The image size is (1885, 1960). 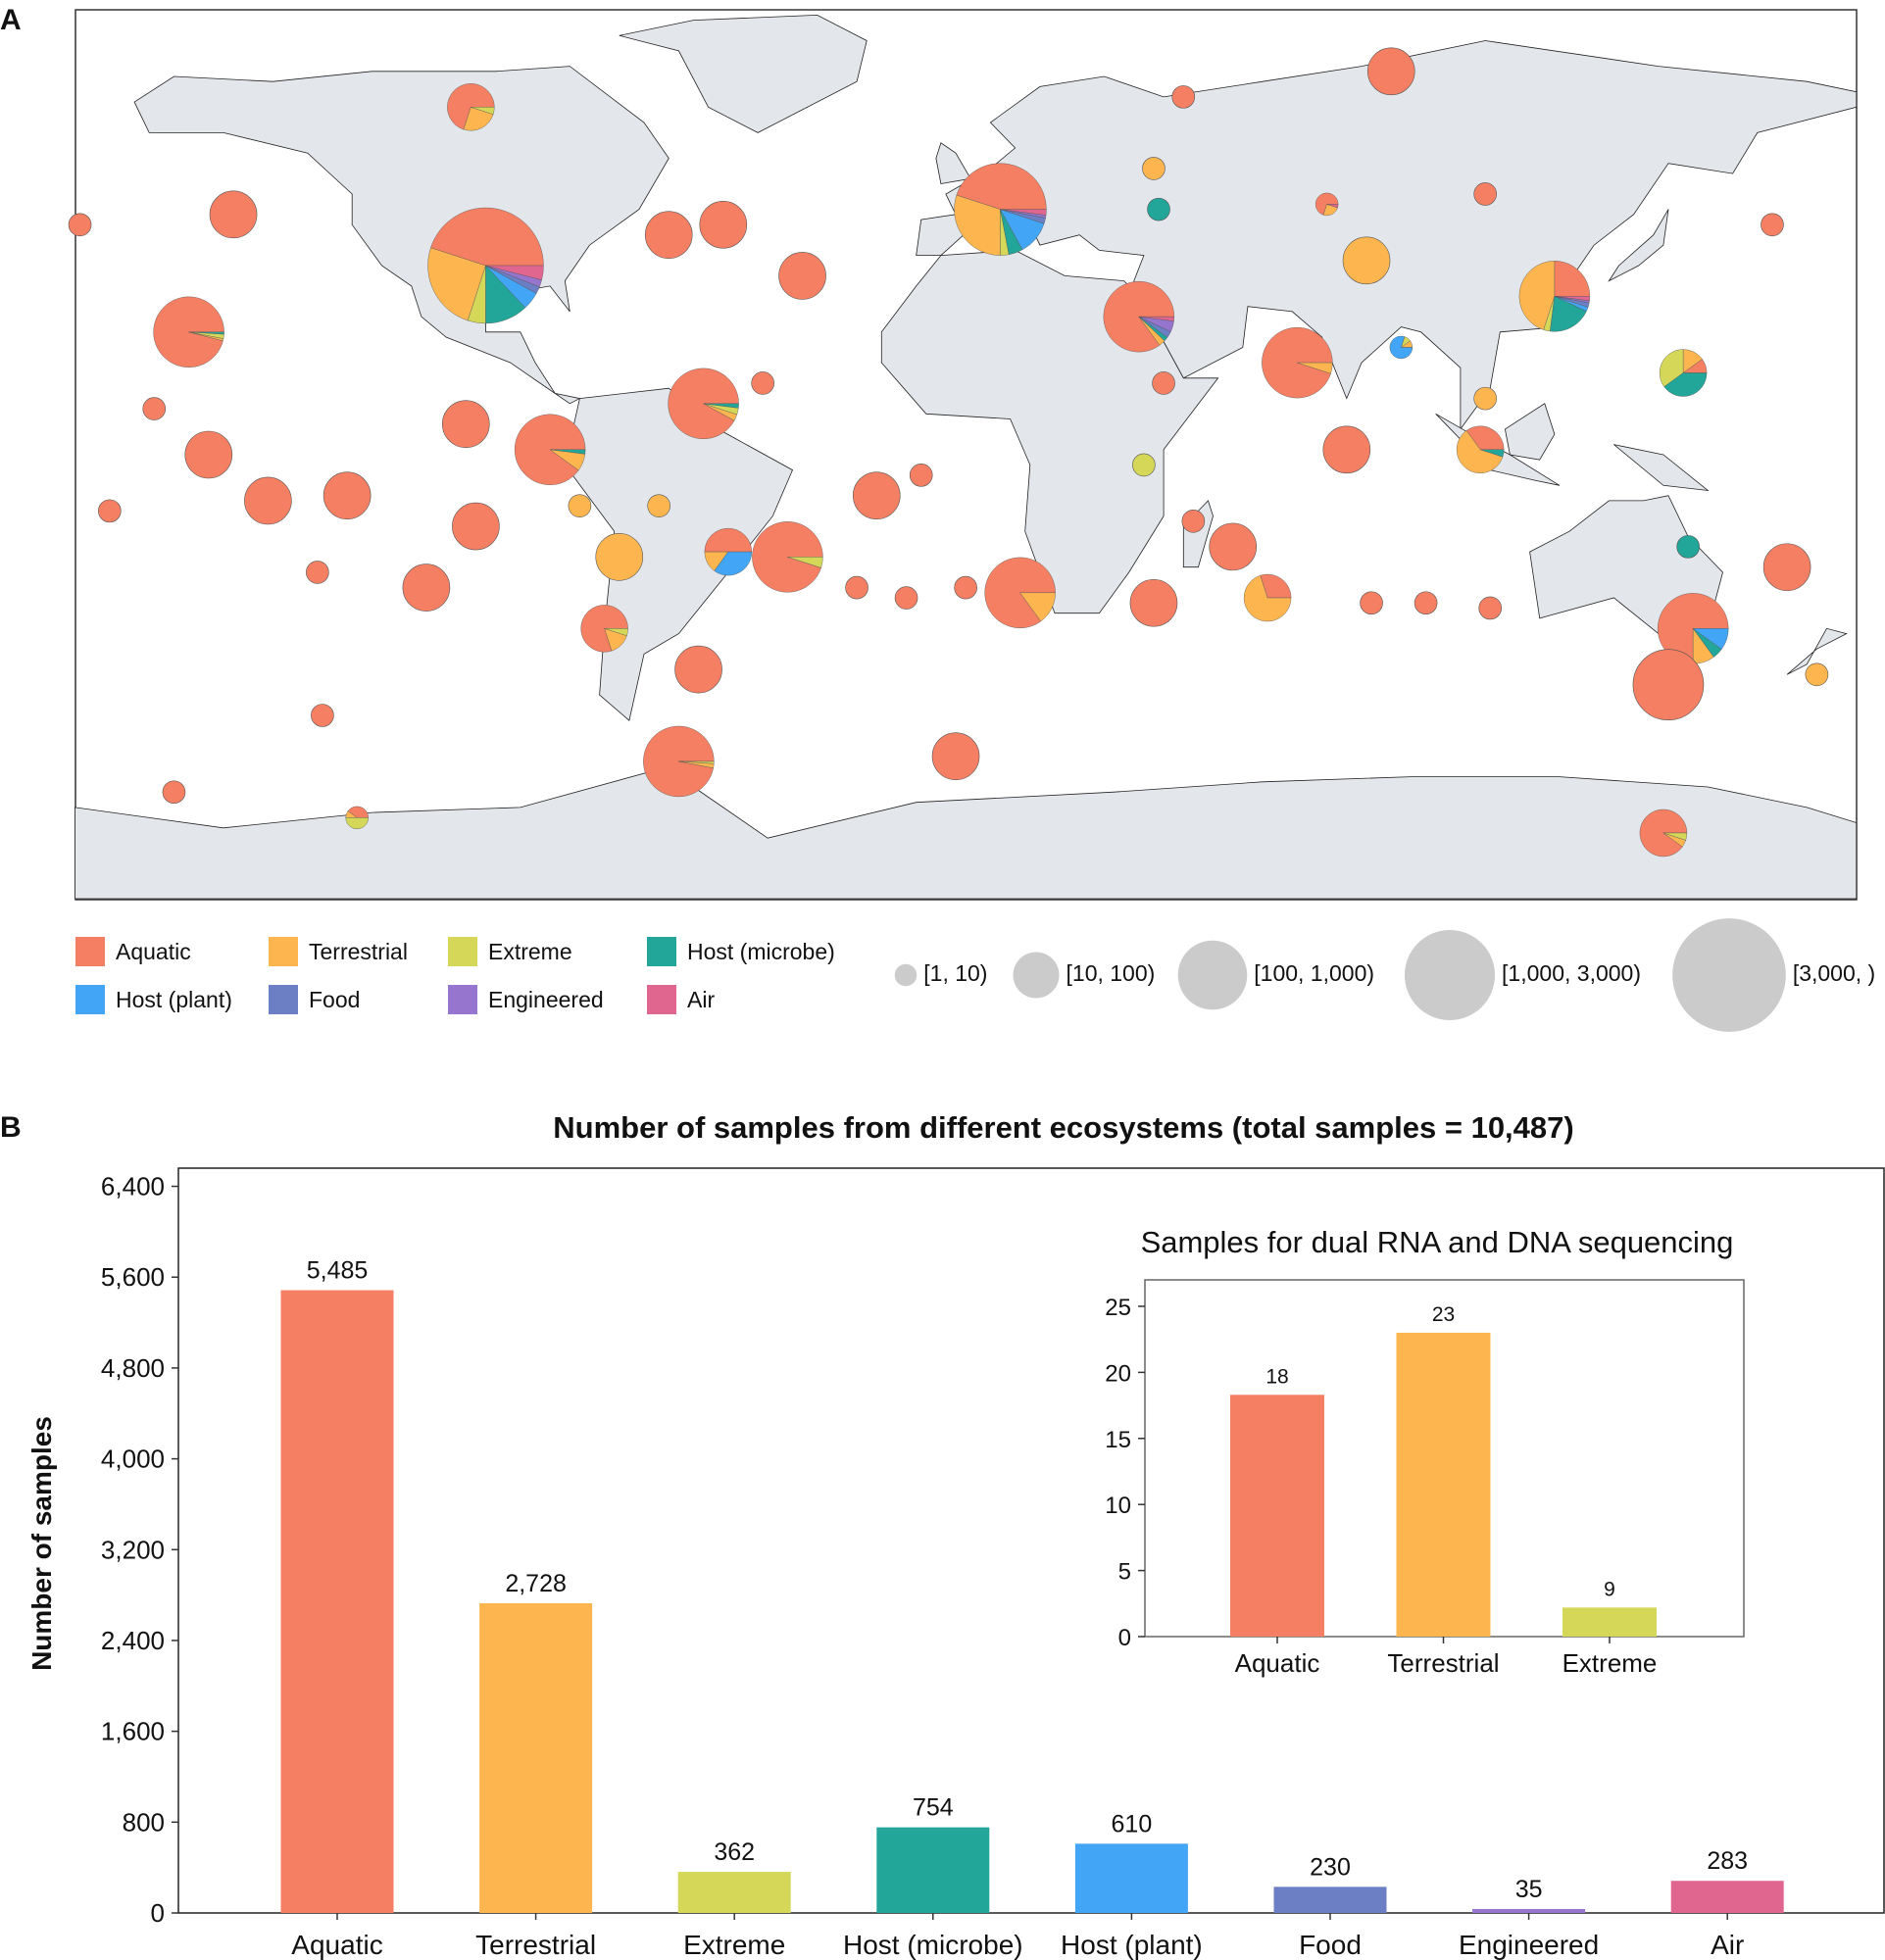 What do you see at coordinates (536, 1583) in the screenshot?
I see `data-label: 2,728` at bounding box center [536, 1583].